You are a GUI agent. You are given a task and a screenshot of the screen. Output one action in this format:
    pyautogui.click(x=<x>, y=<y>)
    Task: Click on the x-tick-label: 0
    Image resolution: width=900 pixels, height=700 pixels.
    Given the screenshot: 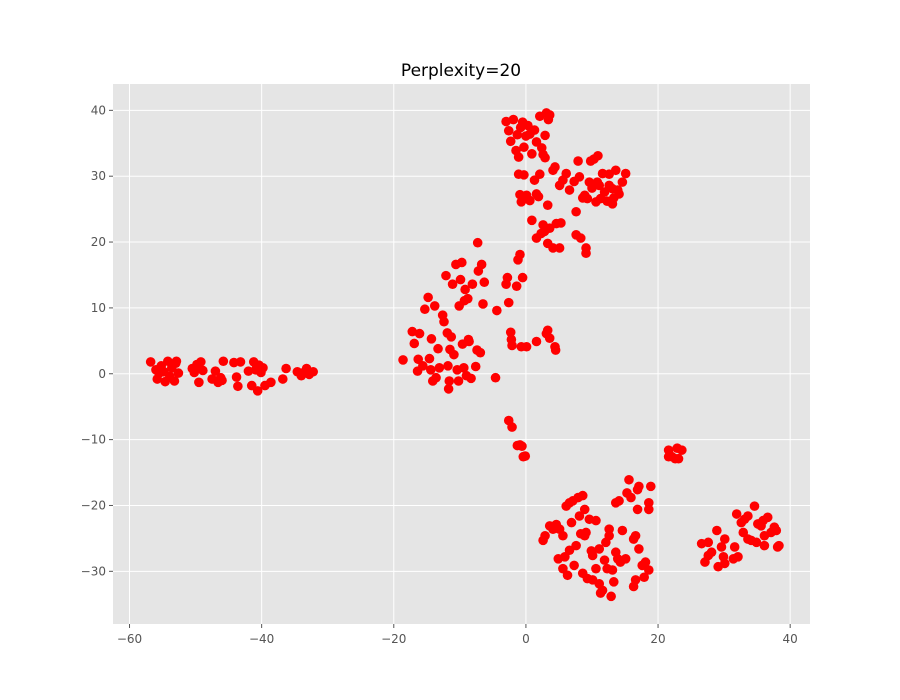 What is the action you would take?
    pyautogui.click(x=526, y=639)
    